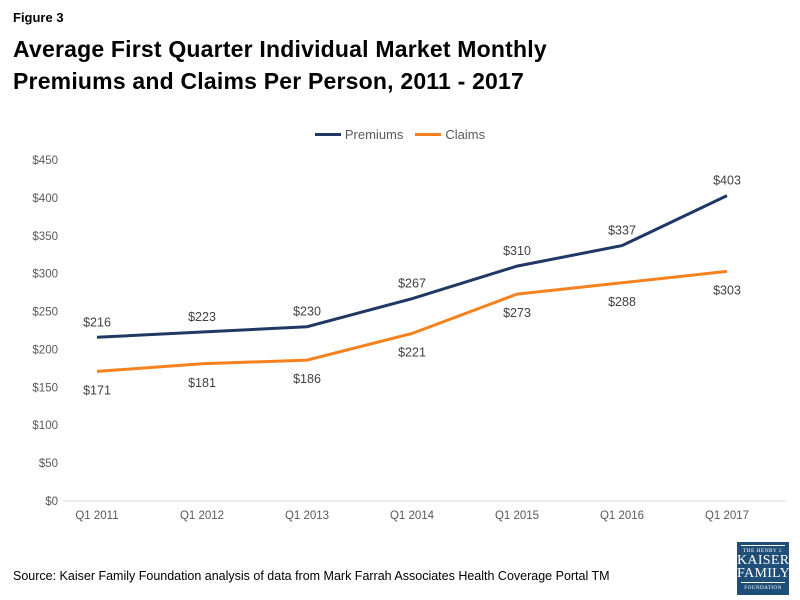  Describe the element at coordinates (97, 390) in the screenshot. I see `data-label-claims: $171` at that location.